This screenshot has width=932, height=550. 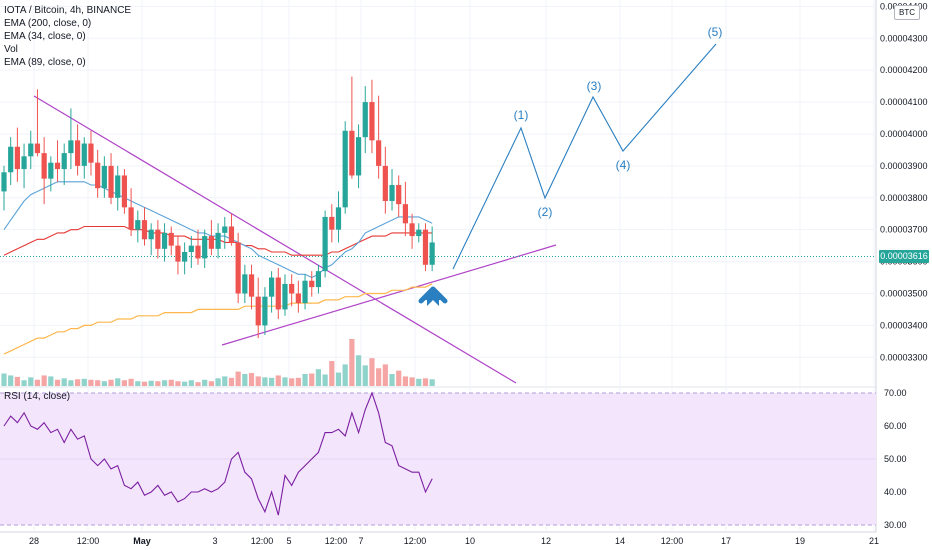 What do you see at coordinates (214, 541) in the screenshot?
I see `time-tick-label: 3` at bounding box center [214, 541].